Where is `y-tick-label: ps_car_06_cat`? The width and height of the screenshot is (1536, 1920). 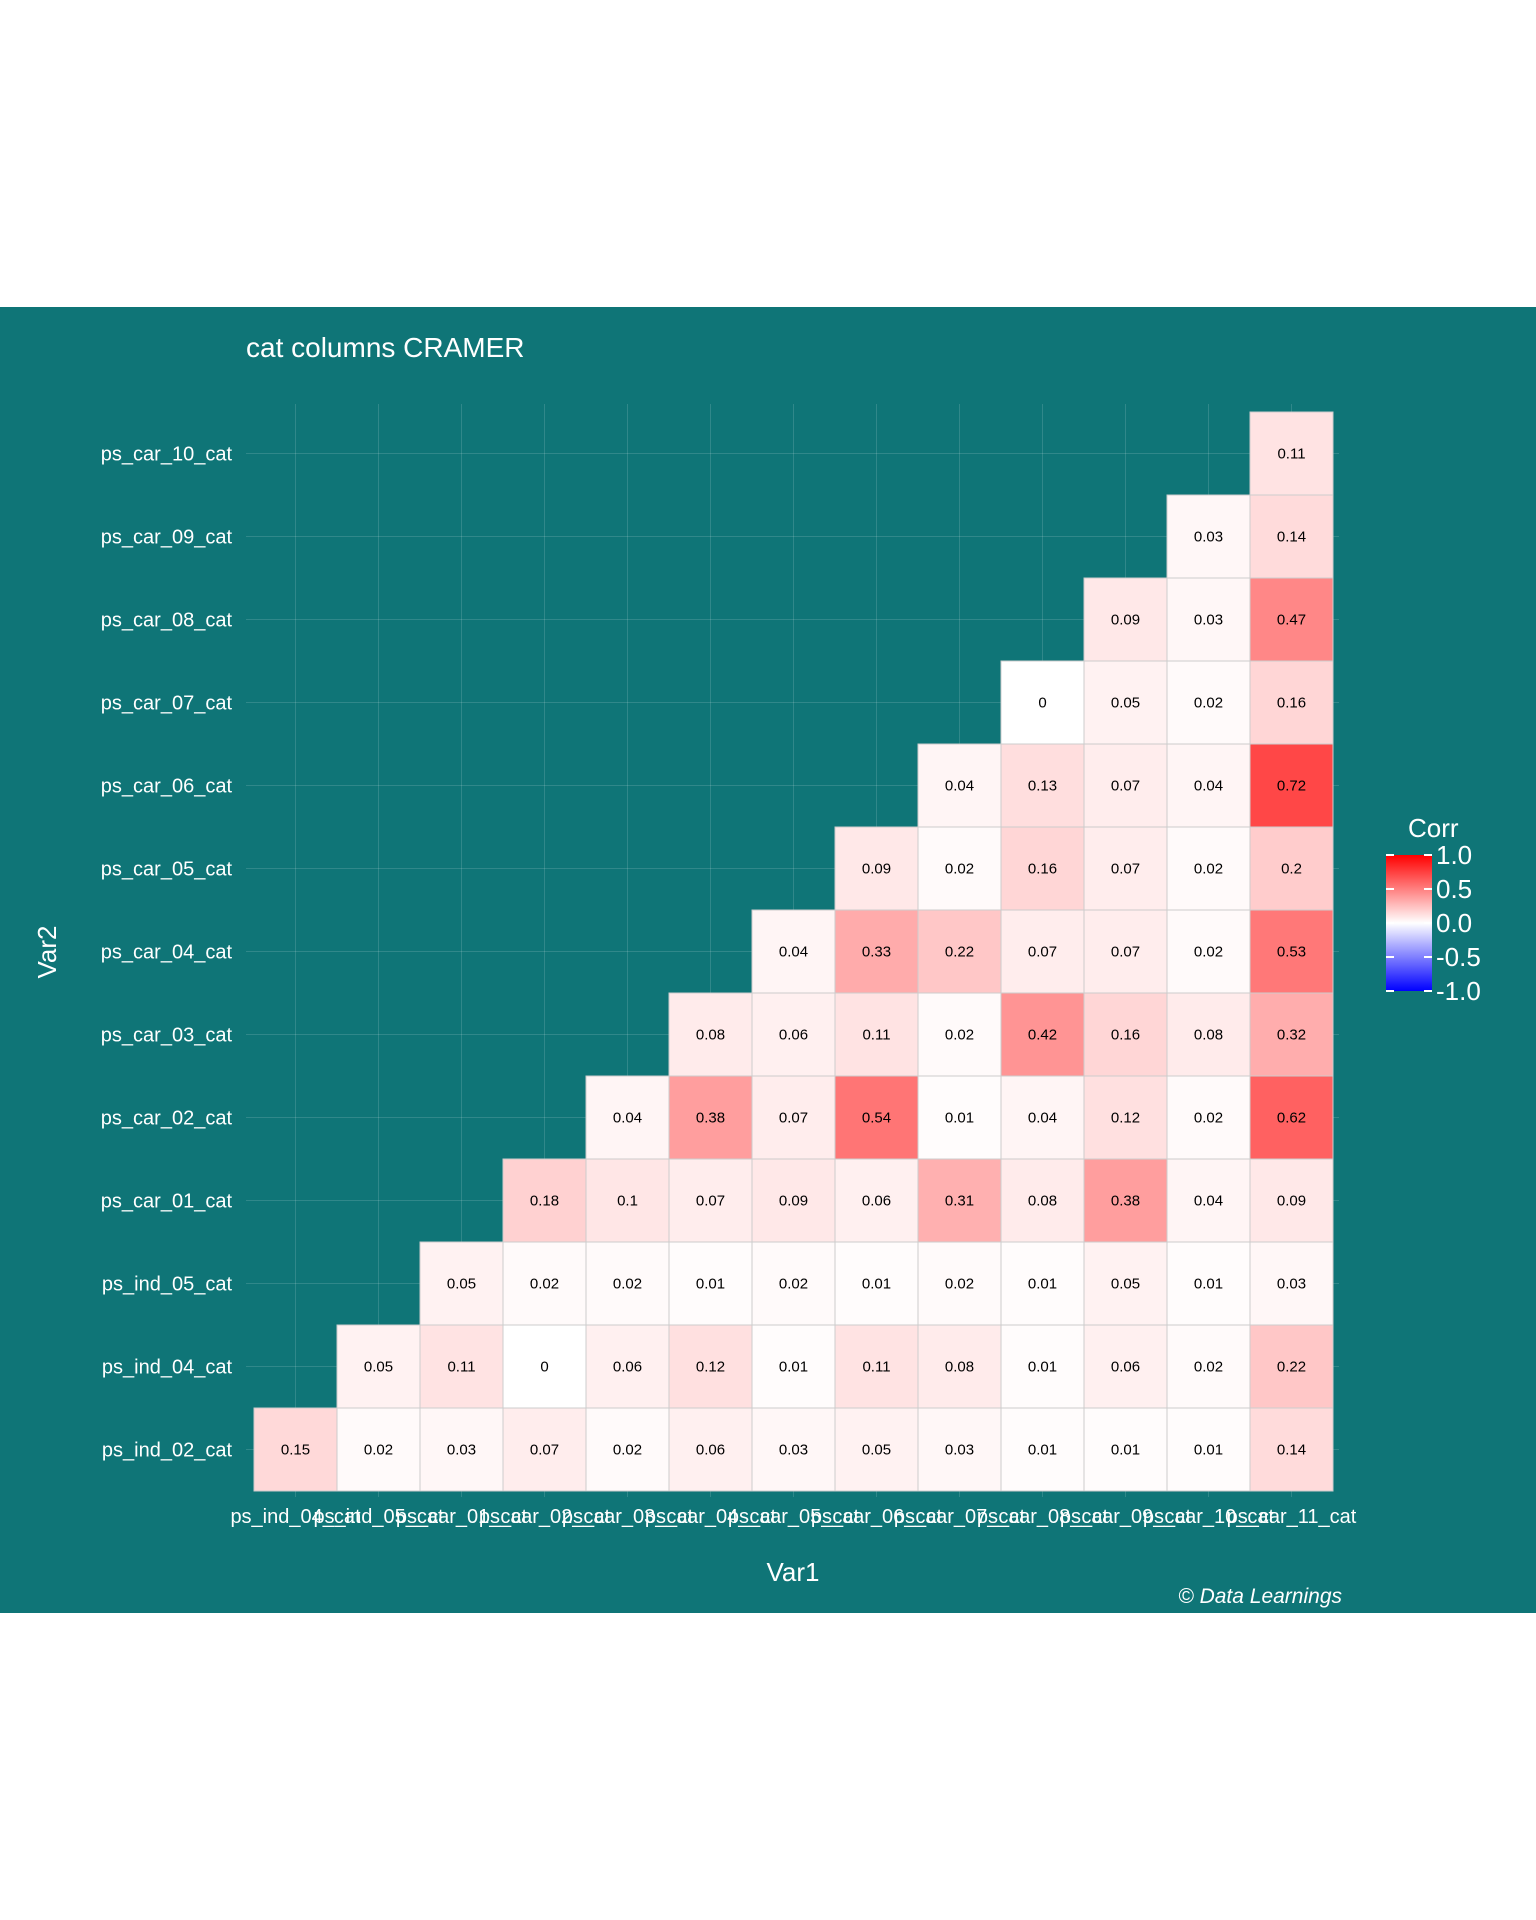 y-tick-label: ps_car_06_cat is located at coordinates (167, 787).